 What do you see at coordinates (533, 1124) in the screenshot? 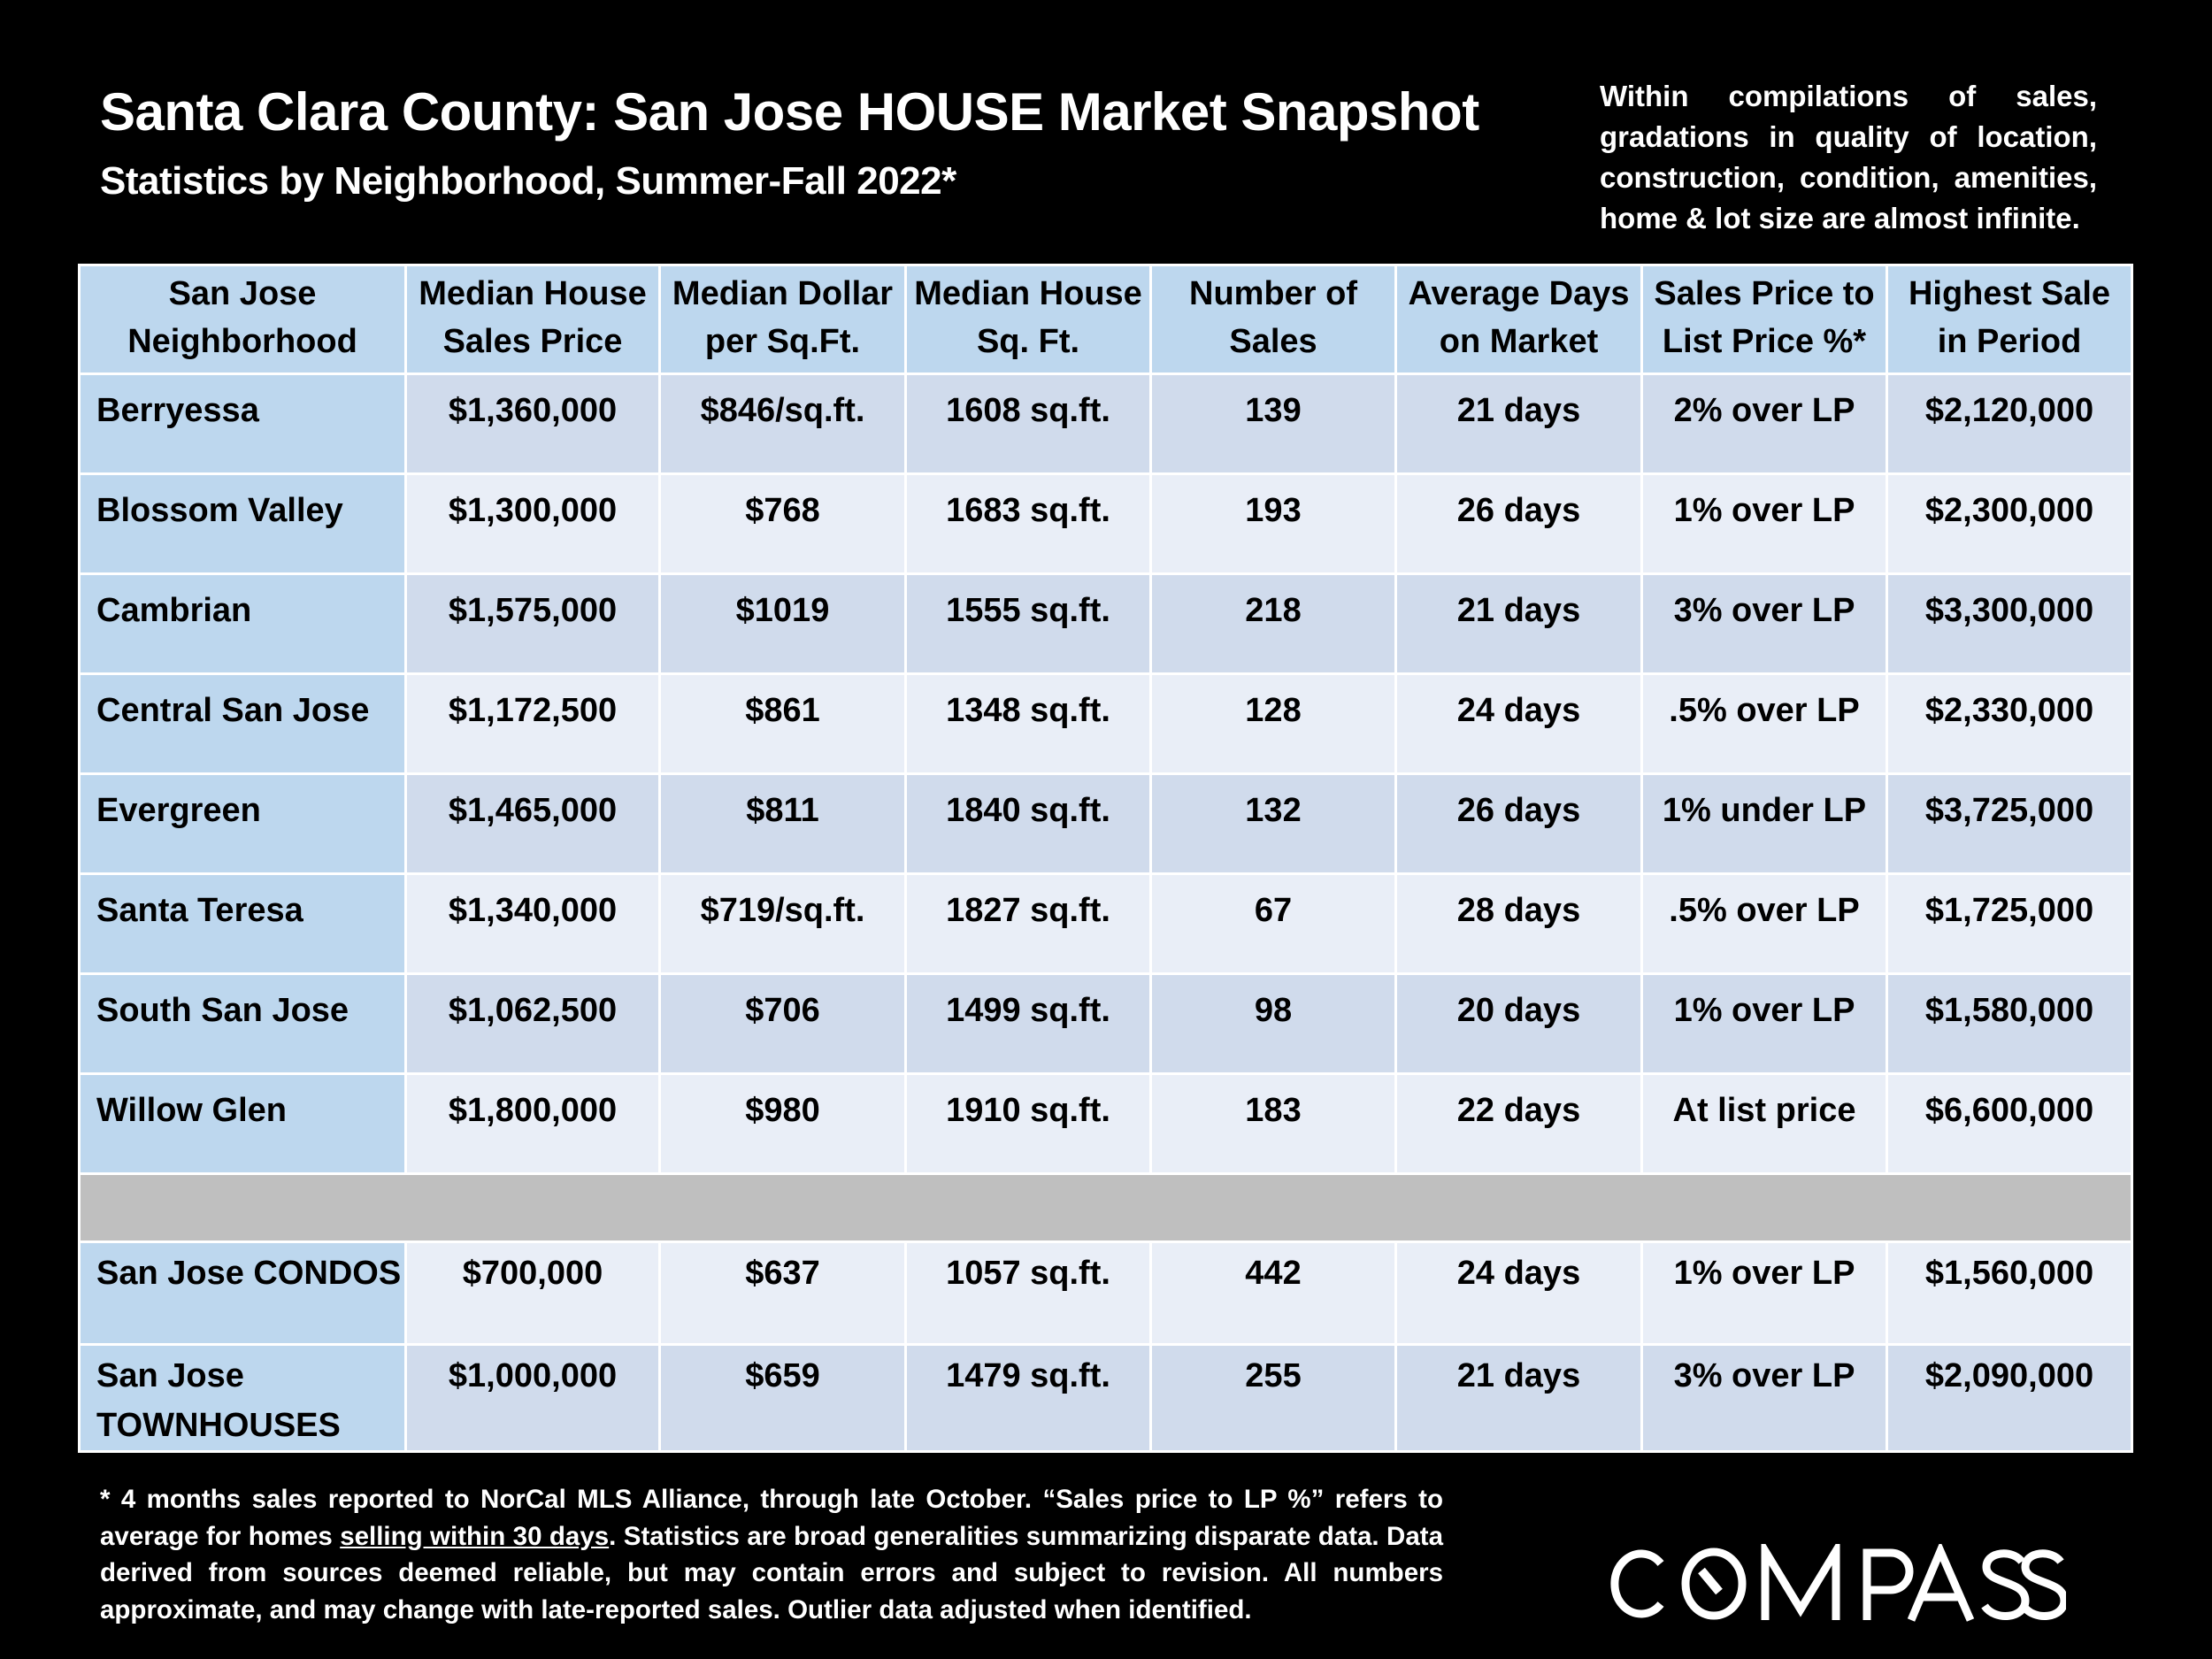
I see `table-cell: $1,800,000` at bounding box center [533, 1124].